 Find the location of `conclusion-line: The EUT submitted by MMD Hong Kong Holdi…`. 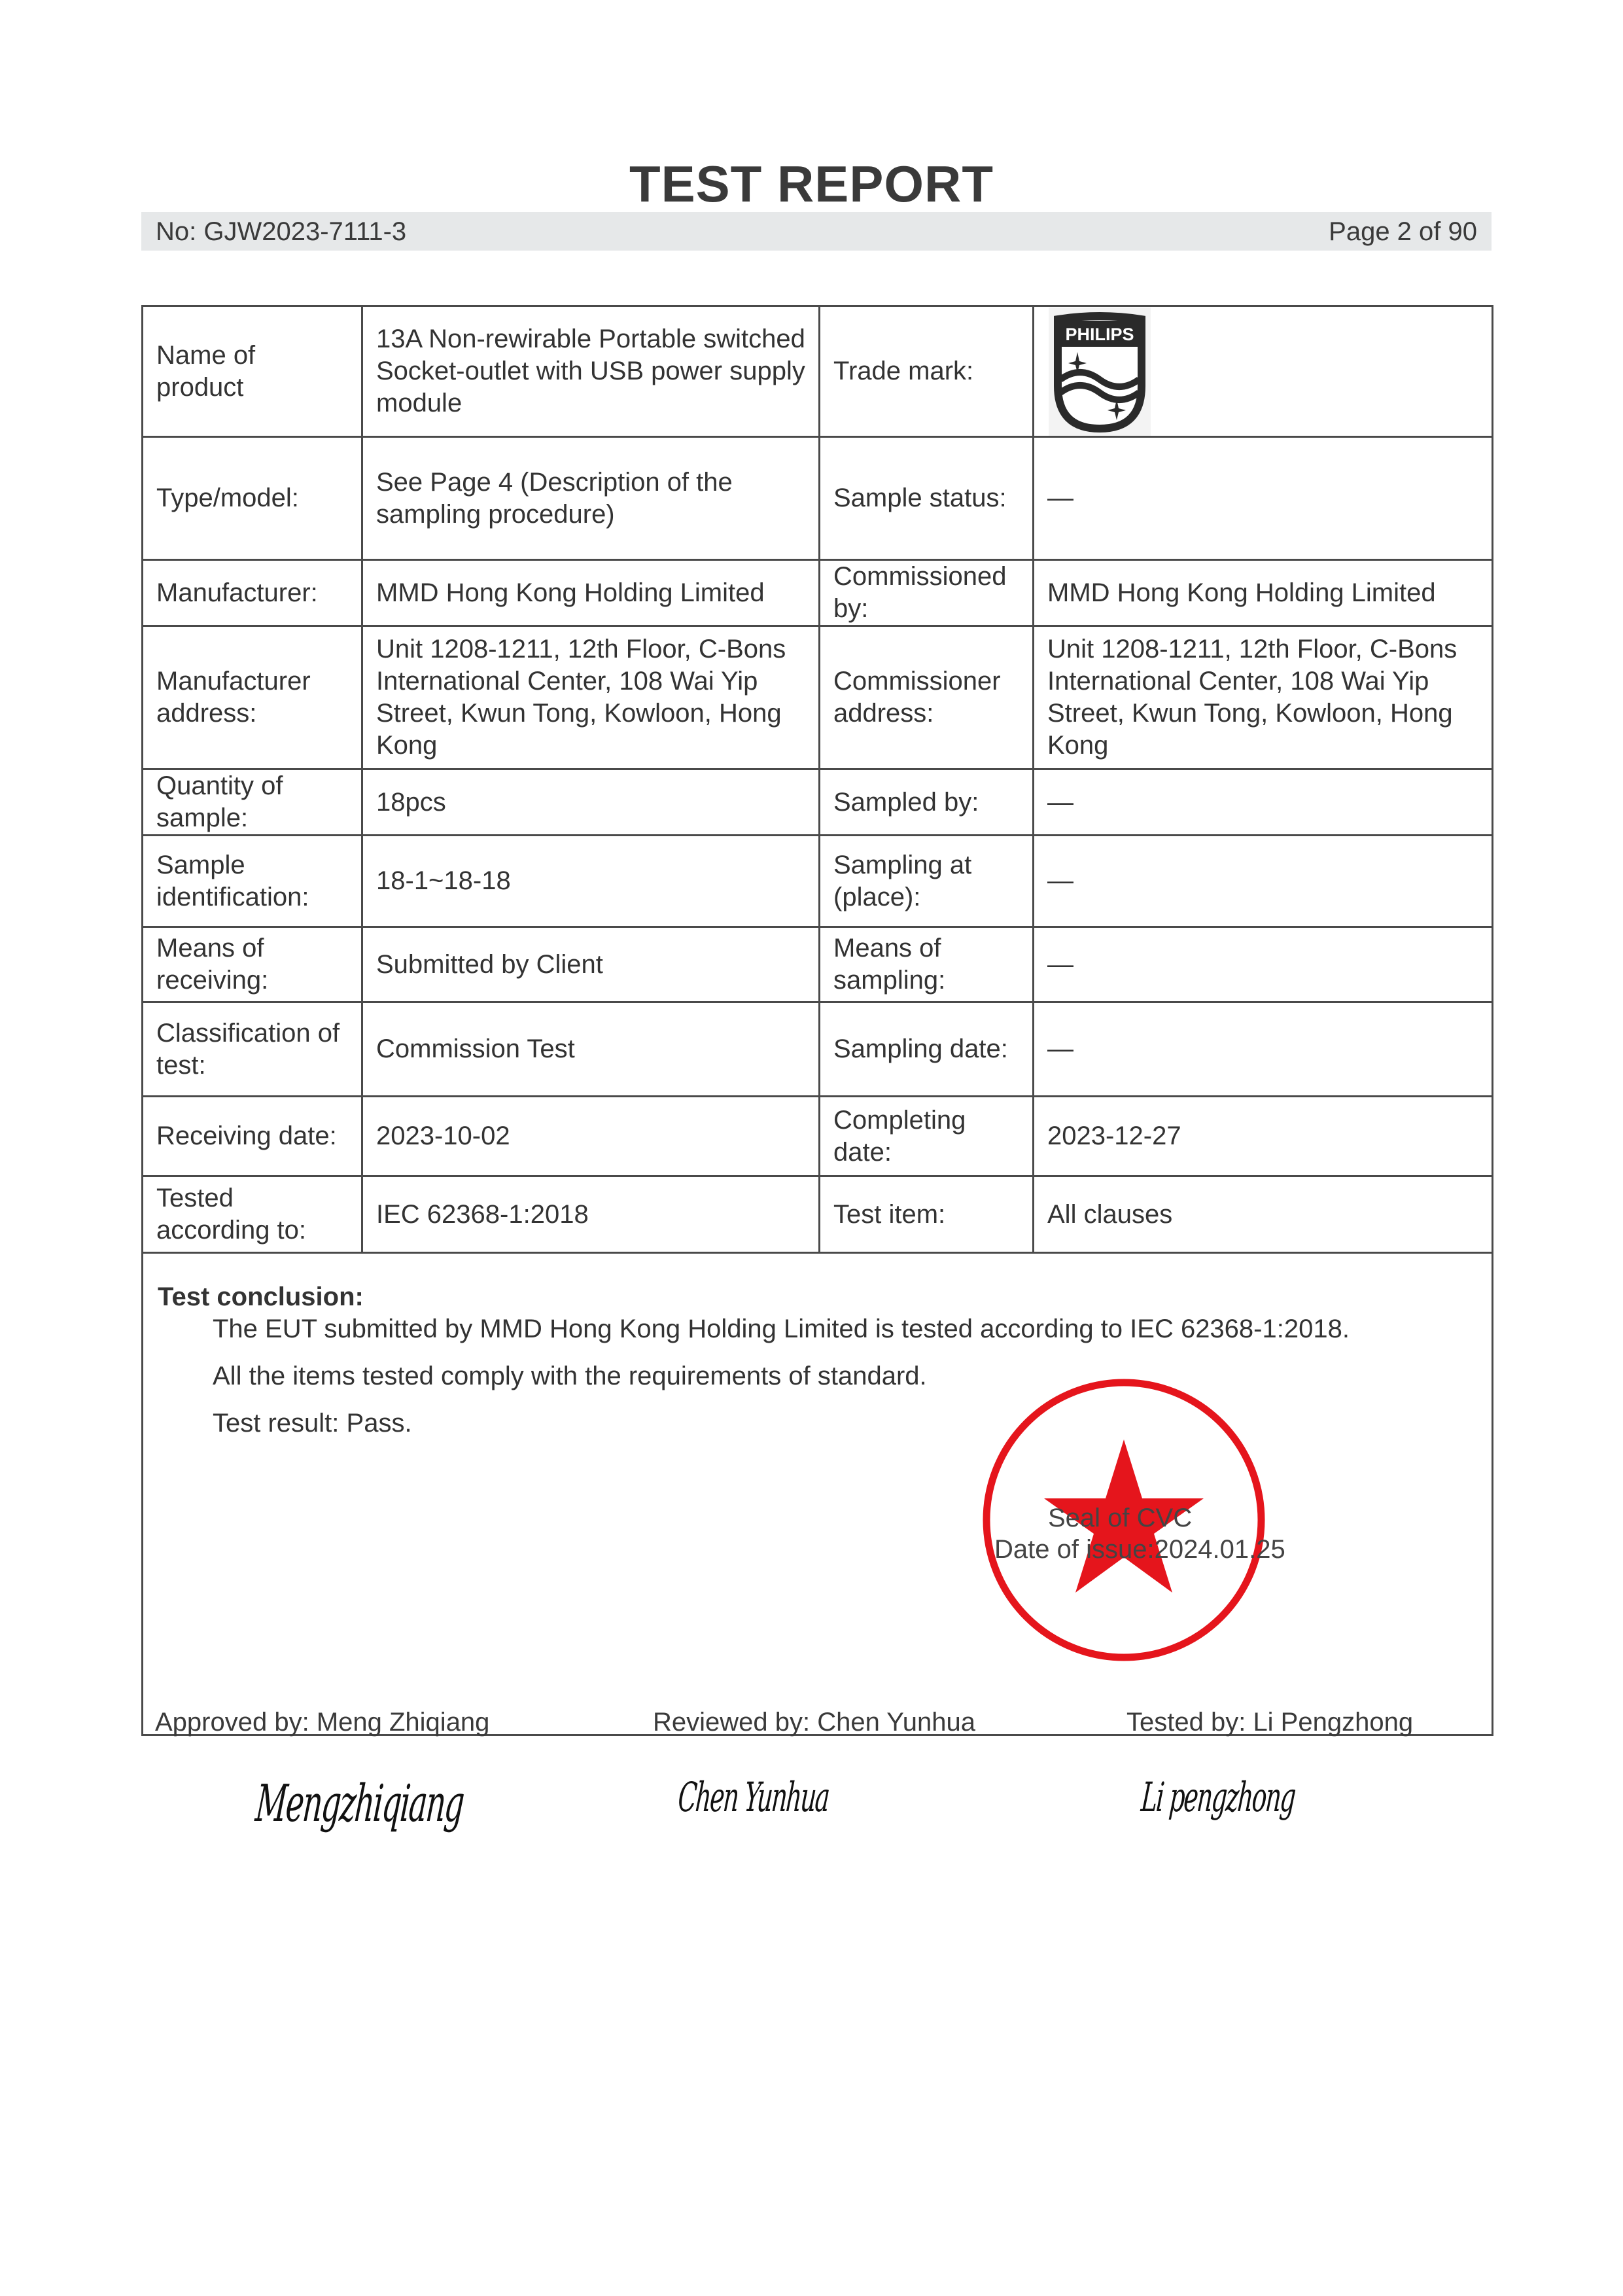

conclusion-line: The EUT submitted by MMD Hong Kong Holdi… is located at coordinates (781, 1329).